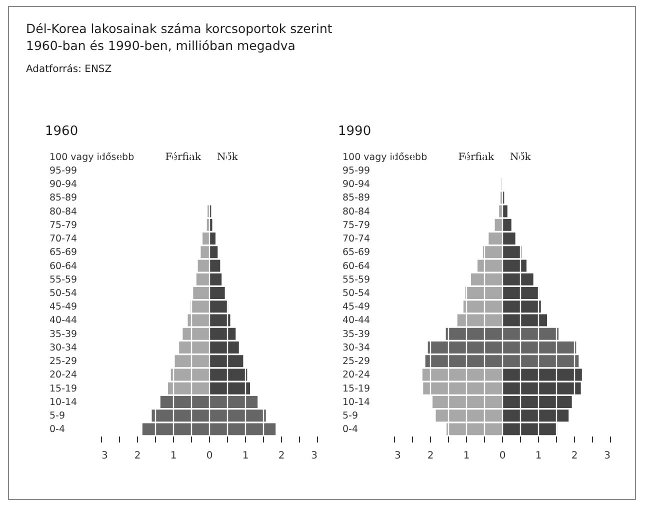  What do you see at coordinates (61, 131) in the screenshot?
I see `chart-subtitle: 1960` at bounding box center [61, 131].